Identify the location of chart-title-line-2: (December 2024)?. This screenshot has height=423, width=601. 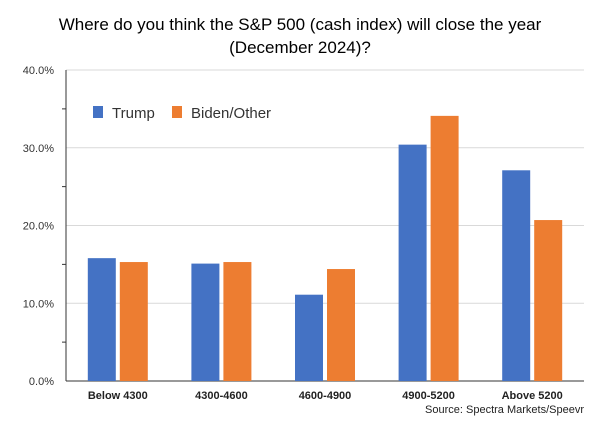
(300, 47).